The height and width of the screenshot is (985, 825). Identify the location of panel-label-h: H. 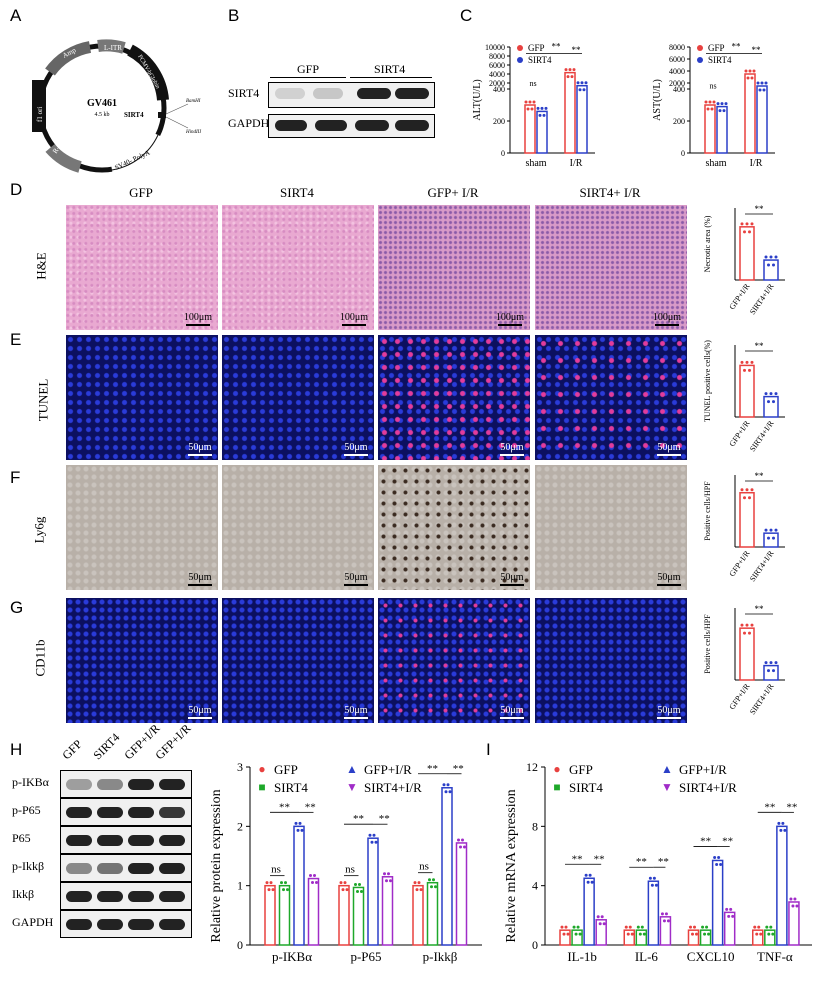
(16, 749).